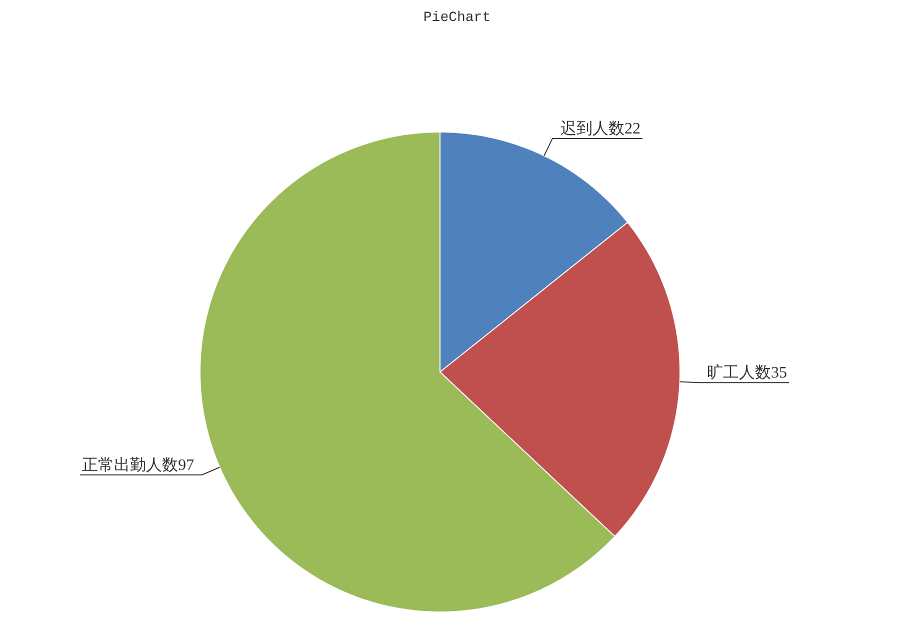 The image size is (903, 641). I want to click on data-label: 97, so click(186, 465).